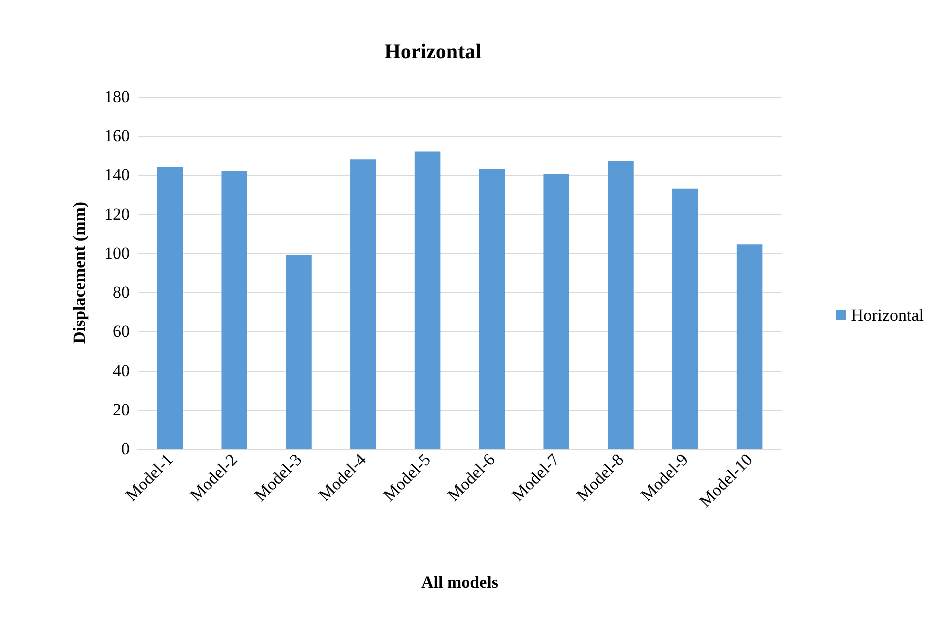 This screenshot has height=631, width=952. Describe the element at coordinates (433, 52) in the screenshot. I see `chart-title: Horizontal` at that location.